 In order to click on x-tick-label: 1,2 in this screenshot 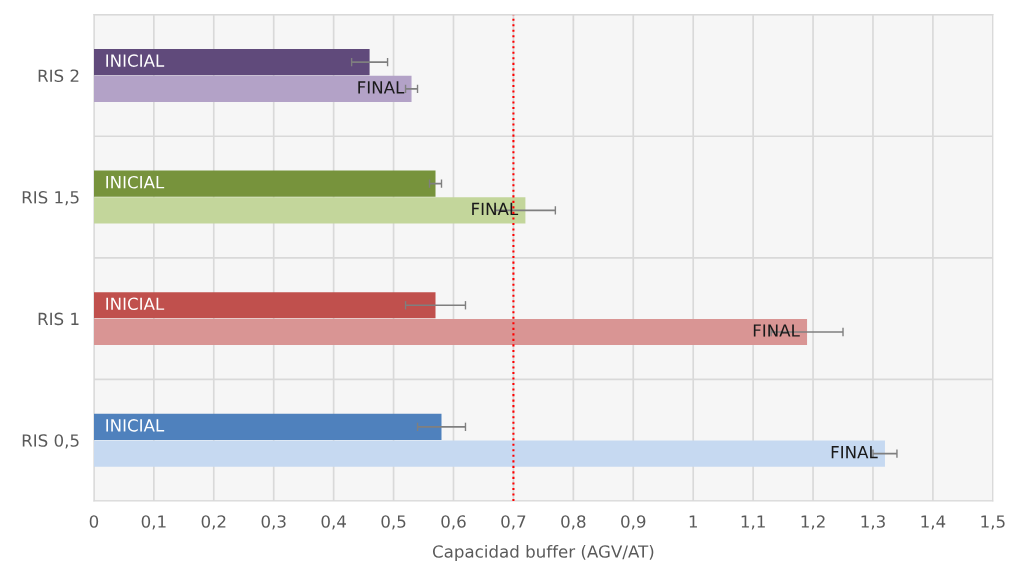, I will do `click(813, 522)`.